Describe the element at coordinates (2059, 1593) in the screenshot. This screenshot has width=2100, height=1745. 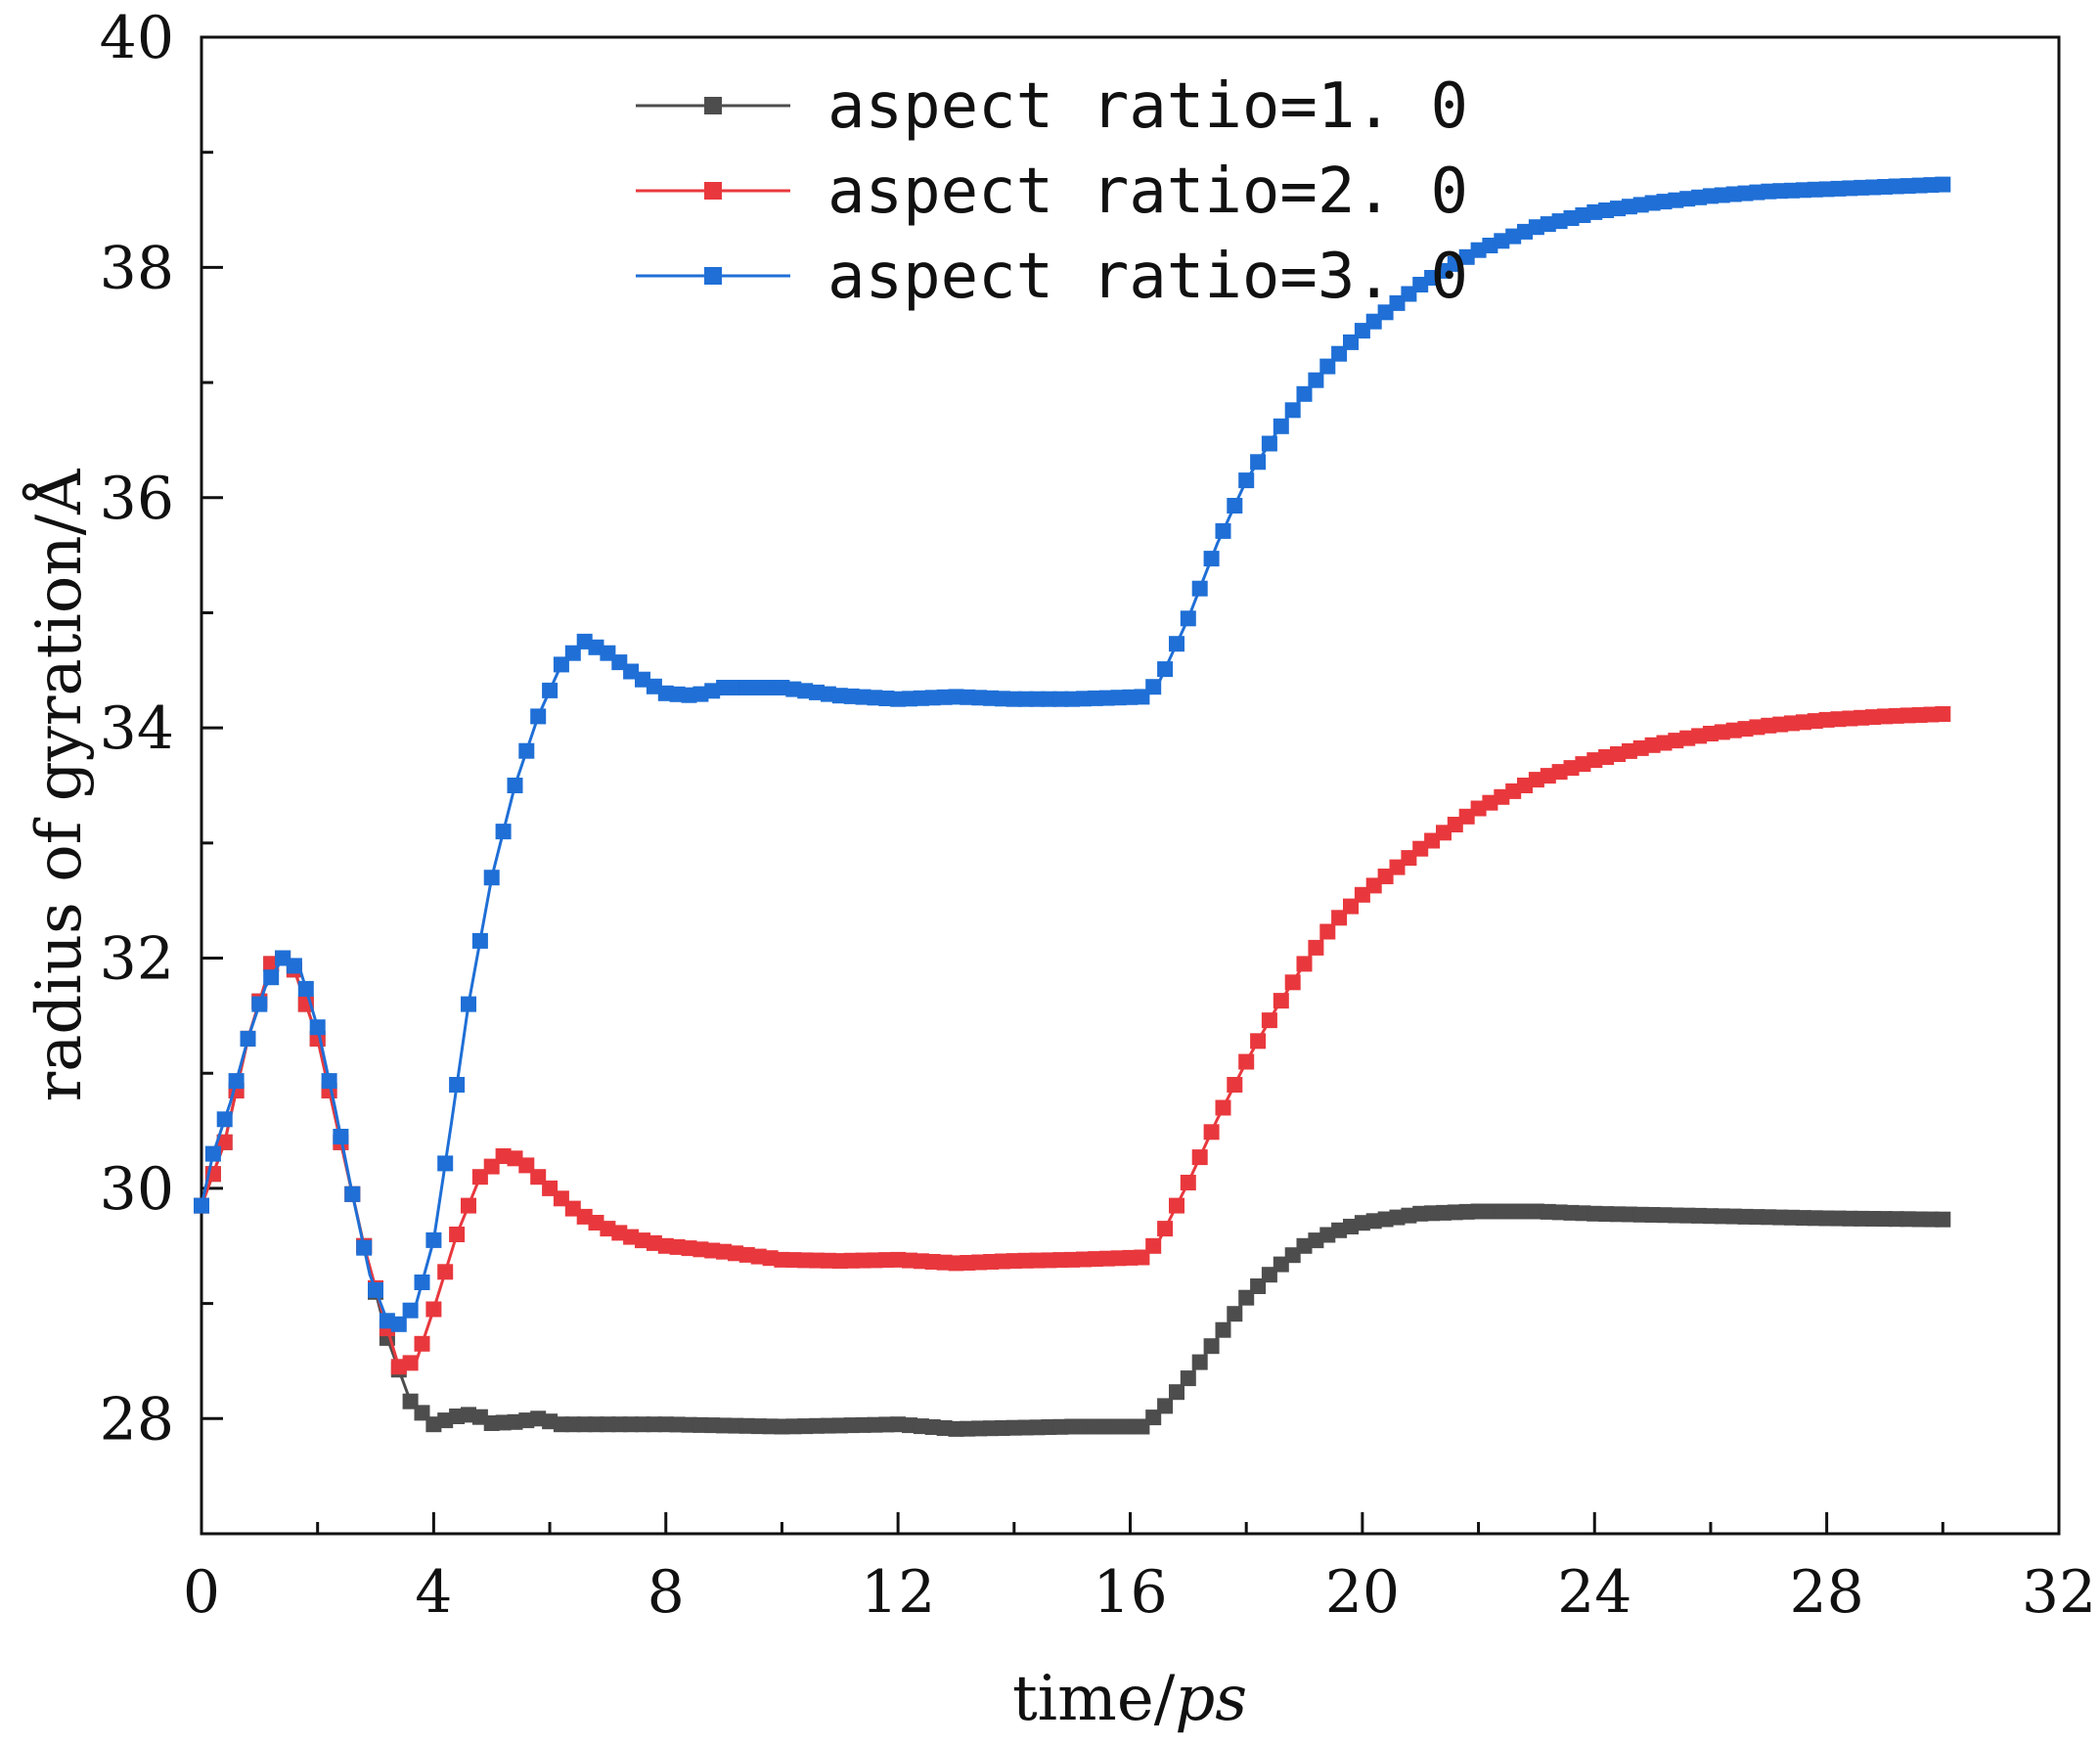
I see `x-tick-label: 32` at that location.